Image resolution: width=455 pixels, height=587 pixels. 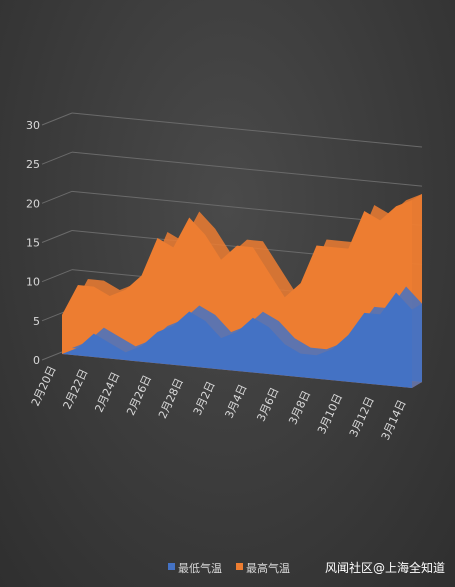 I want to click on legend-label: 最高气温, so click(x=268, y=568).